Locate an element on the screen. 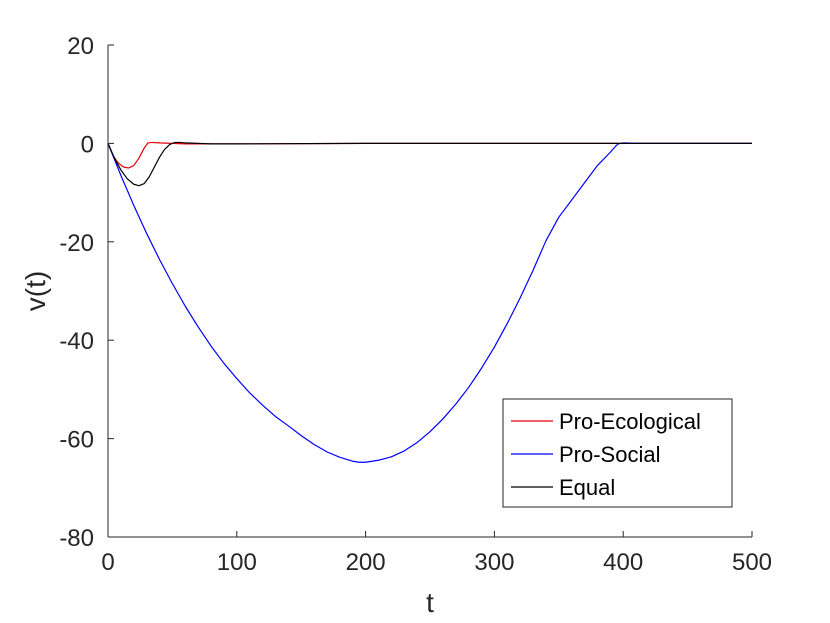 Image resolution: width=830 pixels, height=623 pixels. y-axis-label: v(t) is located at coordinates (35, 291).